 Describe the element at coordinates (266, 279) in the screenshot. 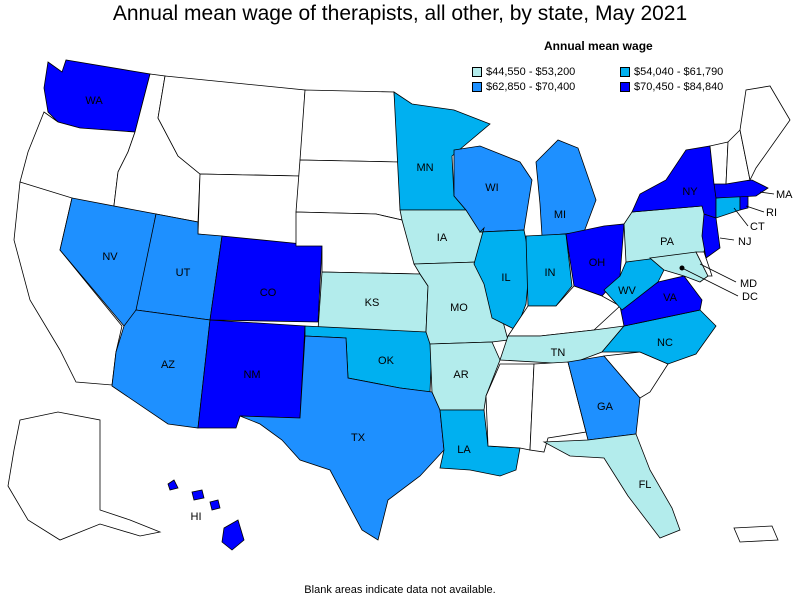

I see `state-co` at that location.